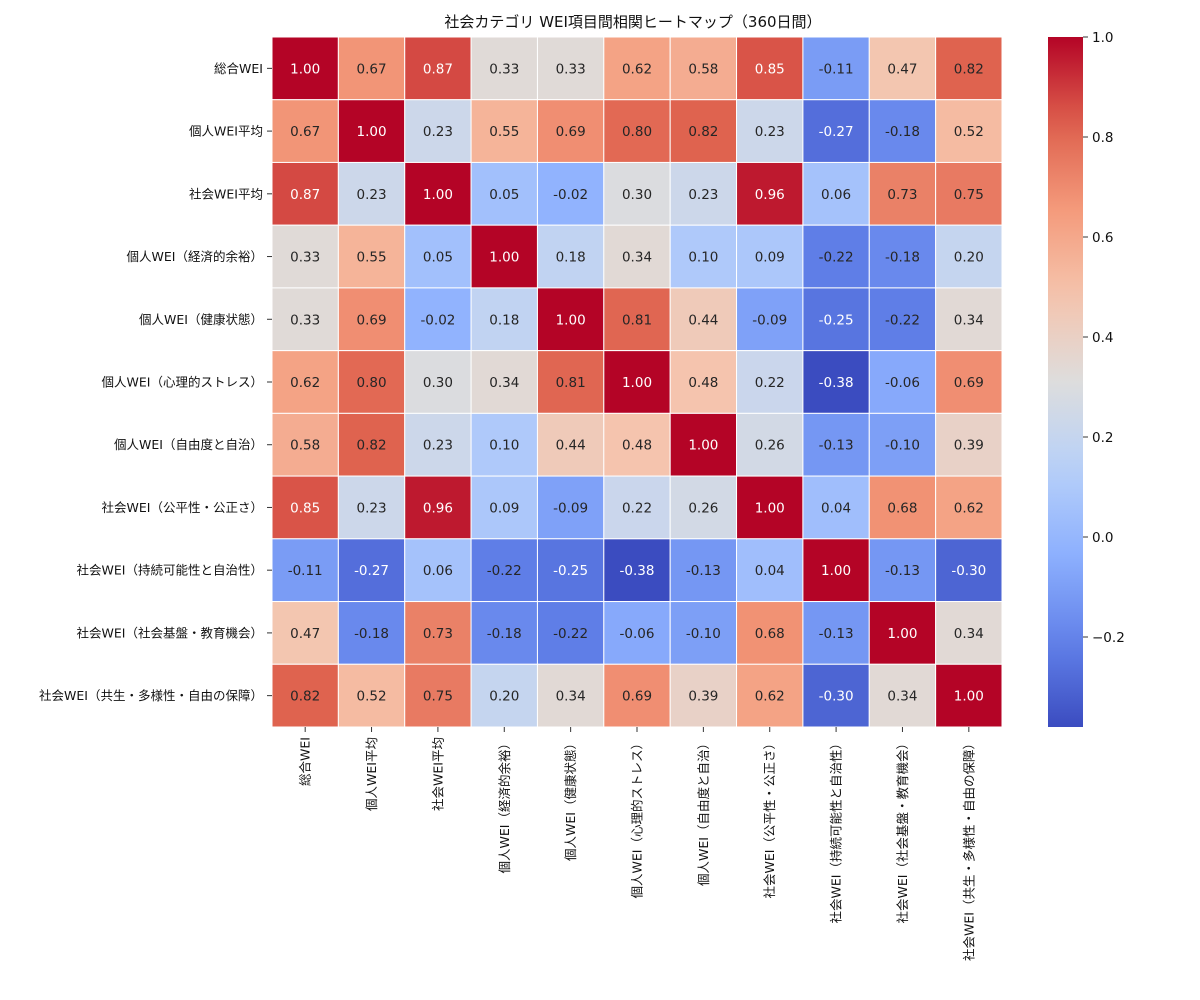 The height and width of the screenshot is (1000, 1200). I want to click on cell-value-r3-c6: 0.10, so click(703, 258).